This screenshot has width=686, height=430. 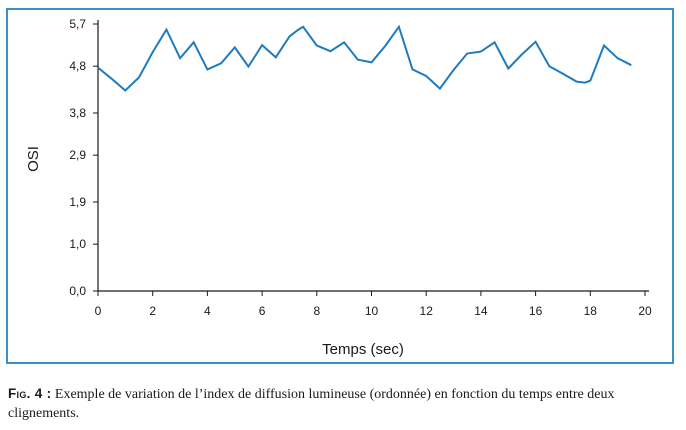 I want to click on y-tick-label: 1,0, so click(x=77, y=244).